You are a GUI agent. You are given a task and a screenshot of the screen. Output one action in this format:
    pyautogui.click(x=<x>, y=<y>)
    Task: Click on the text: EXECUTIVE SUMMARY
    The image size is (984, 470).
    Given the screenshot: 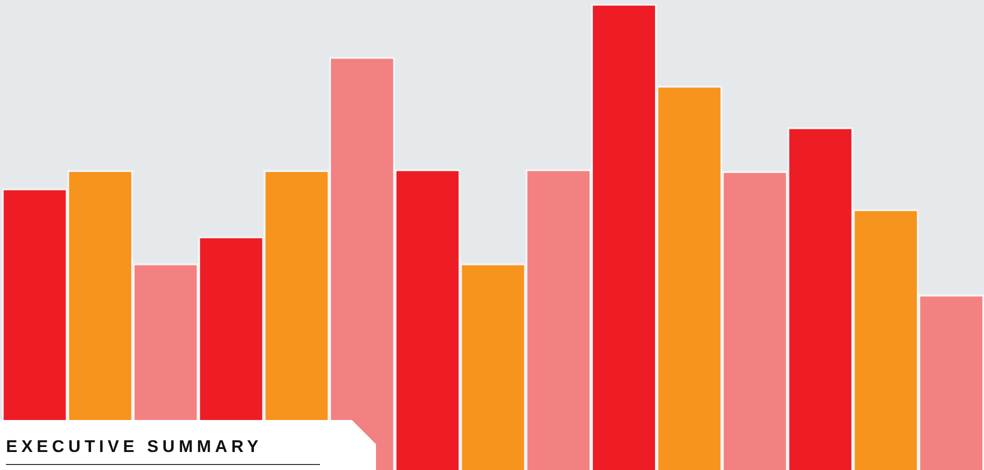 What is the action you would take?
    pyautogui.click(x=134, y=447)
    